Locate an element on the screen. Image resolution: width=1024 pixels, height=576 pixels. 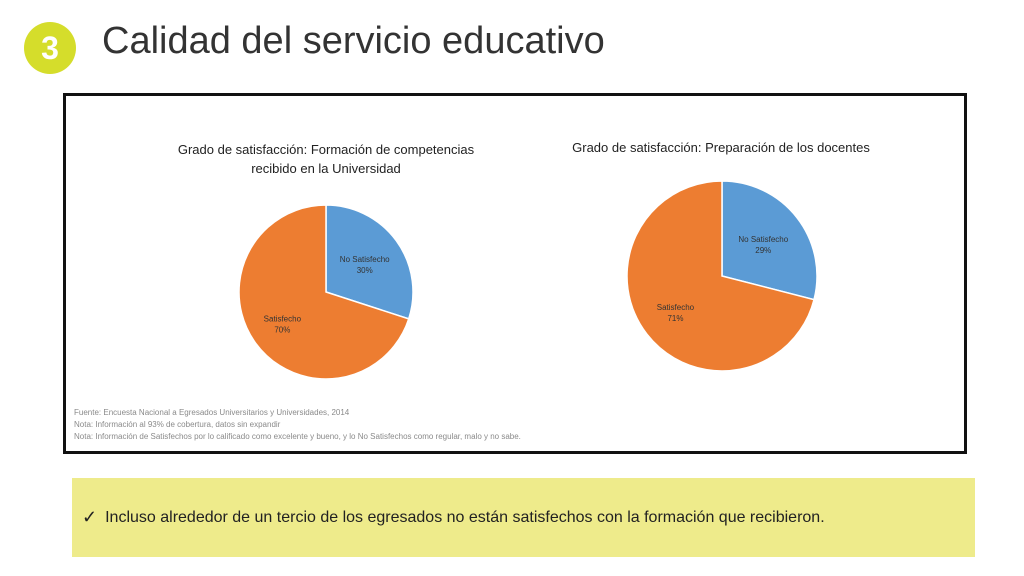
pie-2-slice-1-label: Satisfecho is located at coordinates (676, 307).